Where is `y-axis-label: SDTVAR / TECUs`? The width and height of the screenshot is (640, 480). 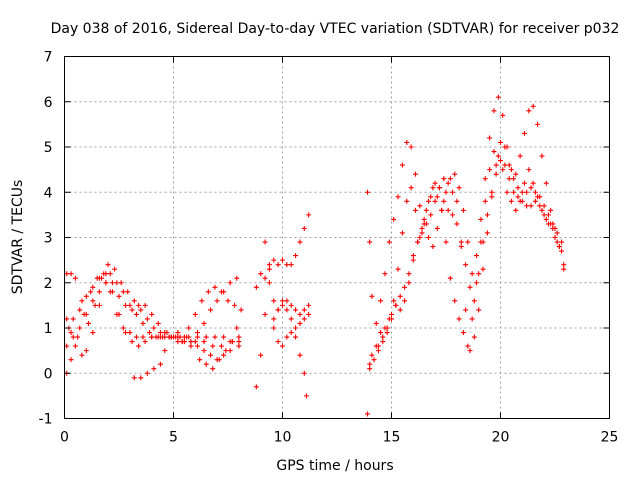
y-axis-label: SDTVAR / TECUs is located at coordinates (18, 237).